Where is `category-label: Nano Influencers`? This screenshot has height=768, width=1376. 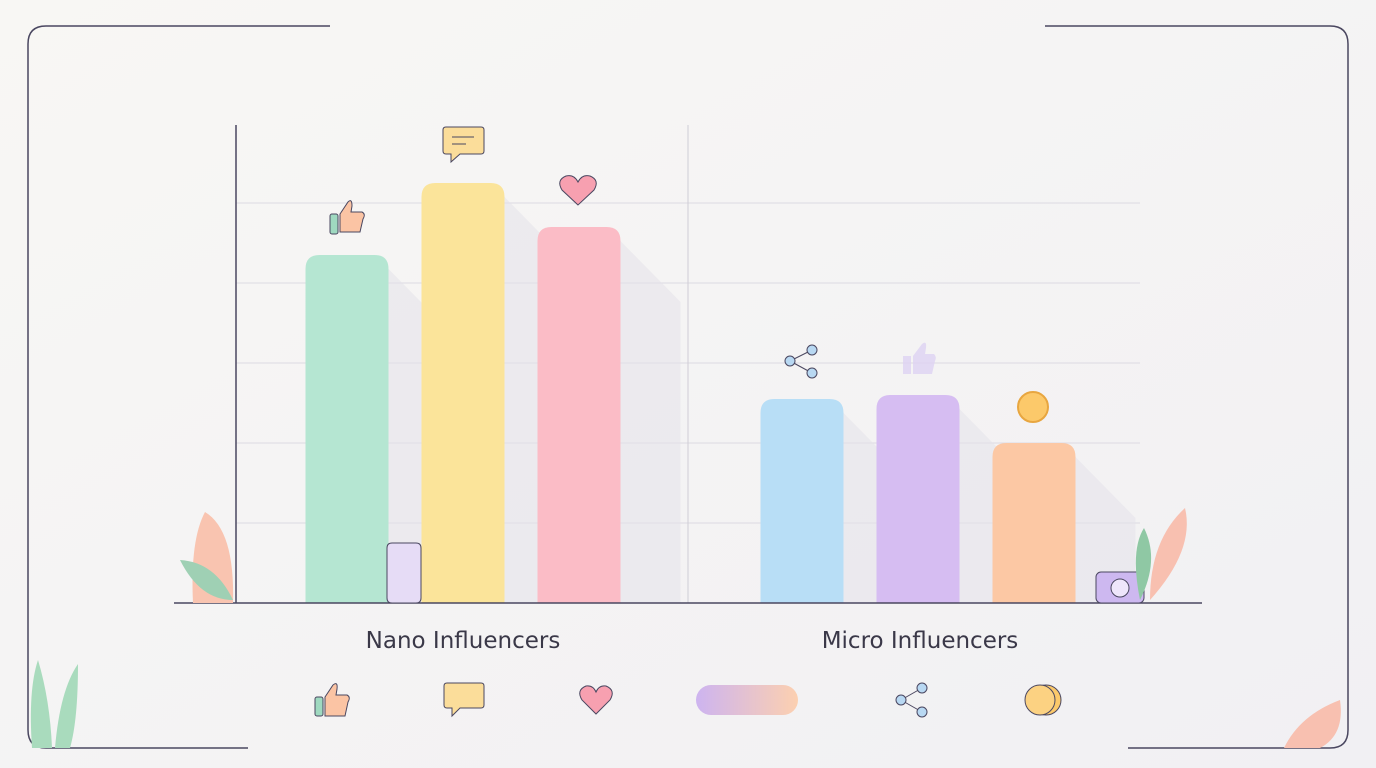 category-label: Nano Influencers is located at coordinates (463, 641).